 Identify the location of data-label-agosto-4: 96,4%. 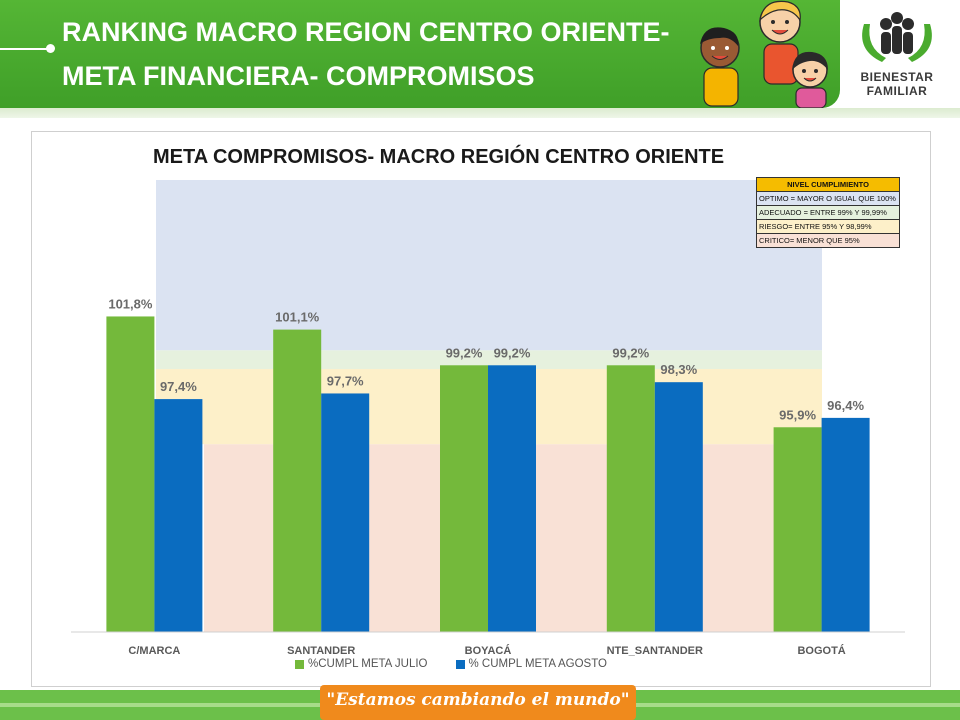
(845, 405).